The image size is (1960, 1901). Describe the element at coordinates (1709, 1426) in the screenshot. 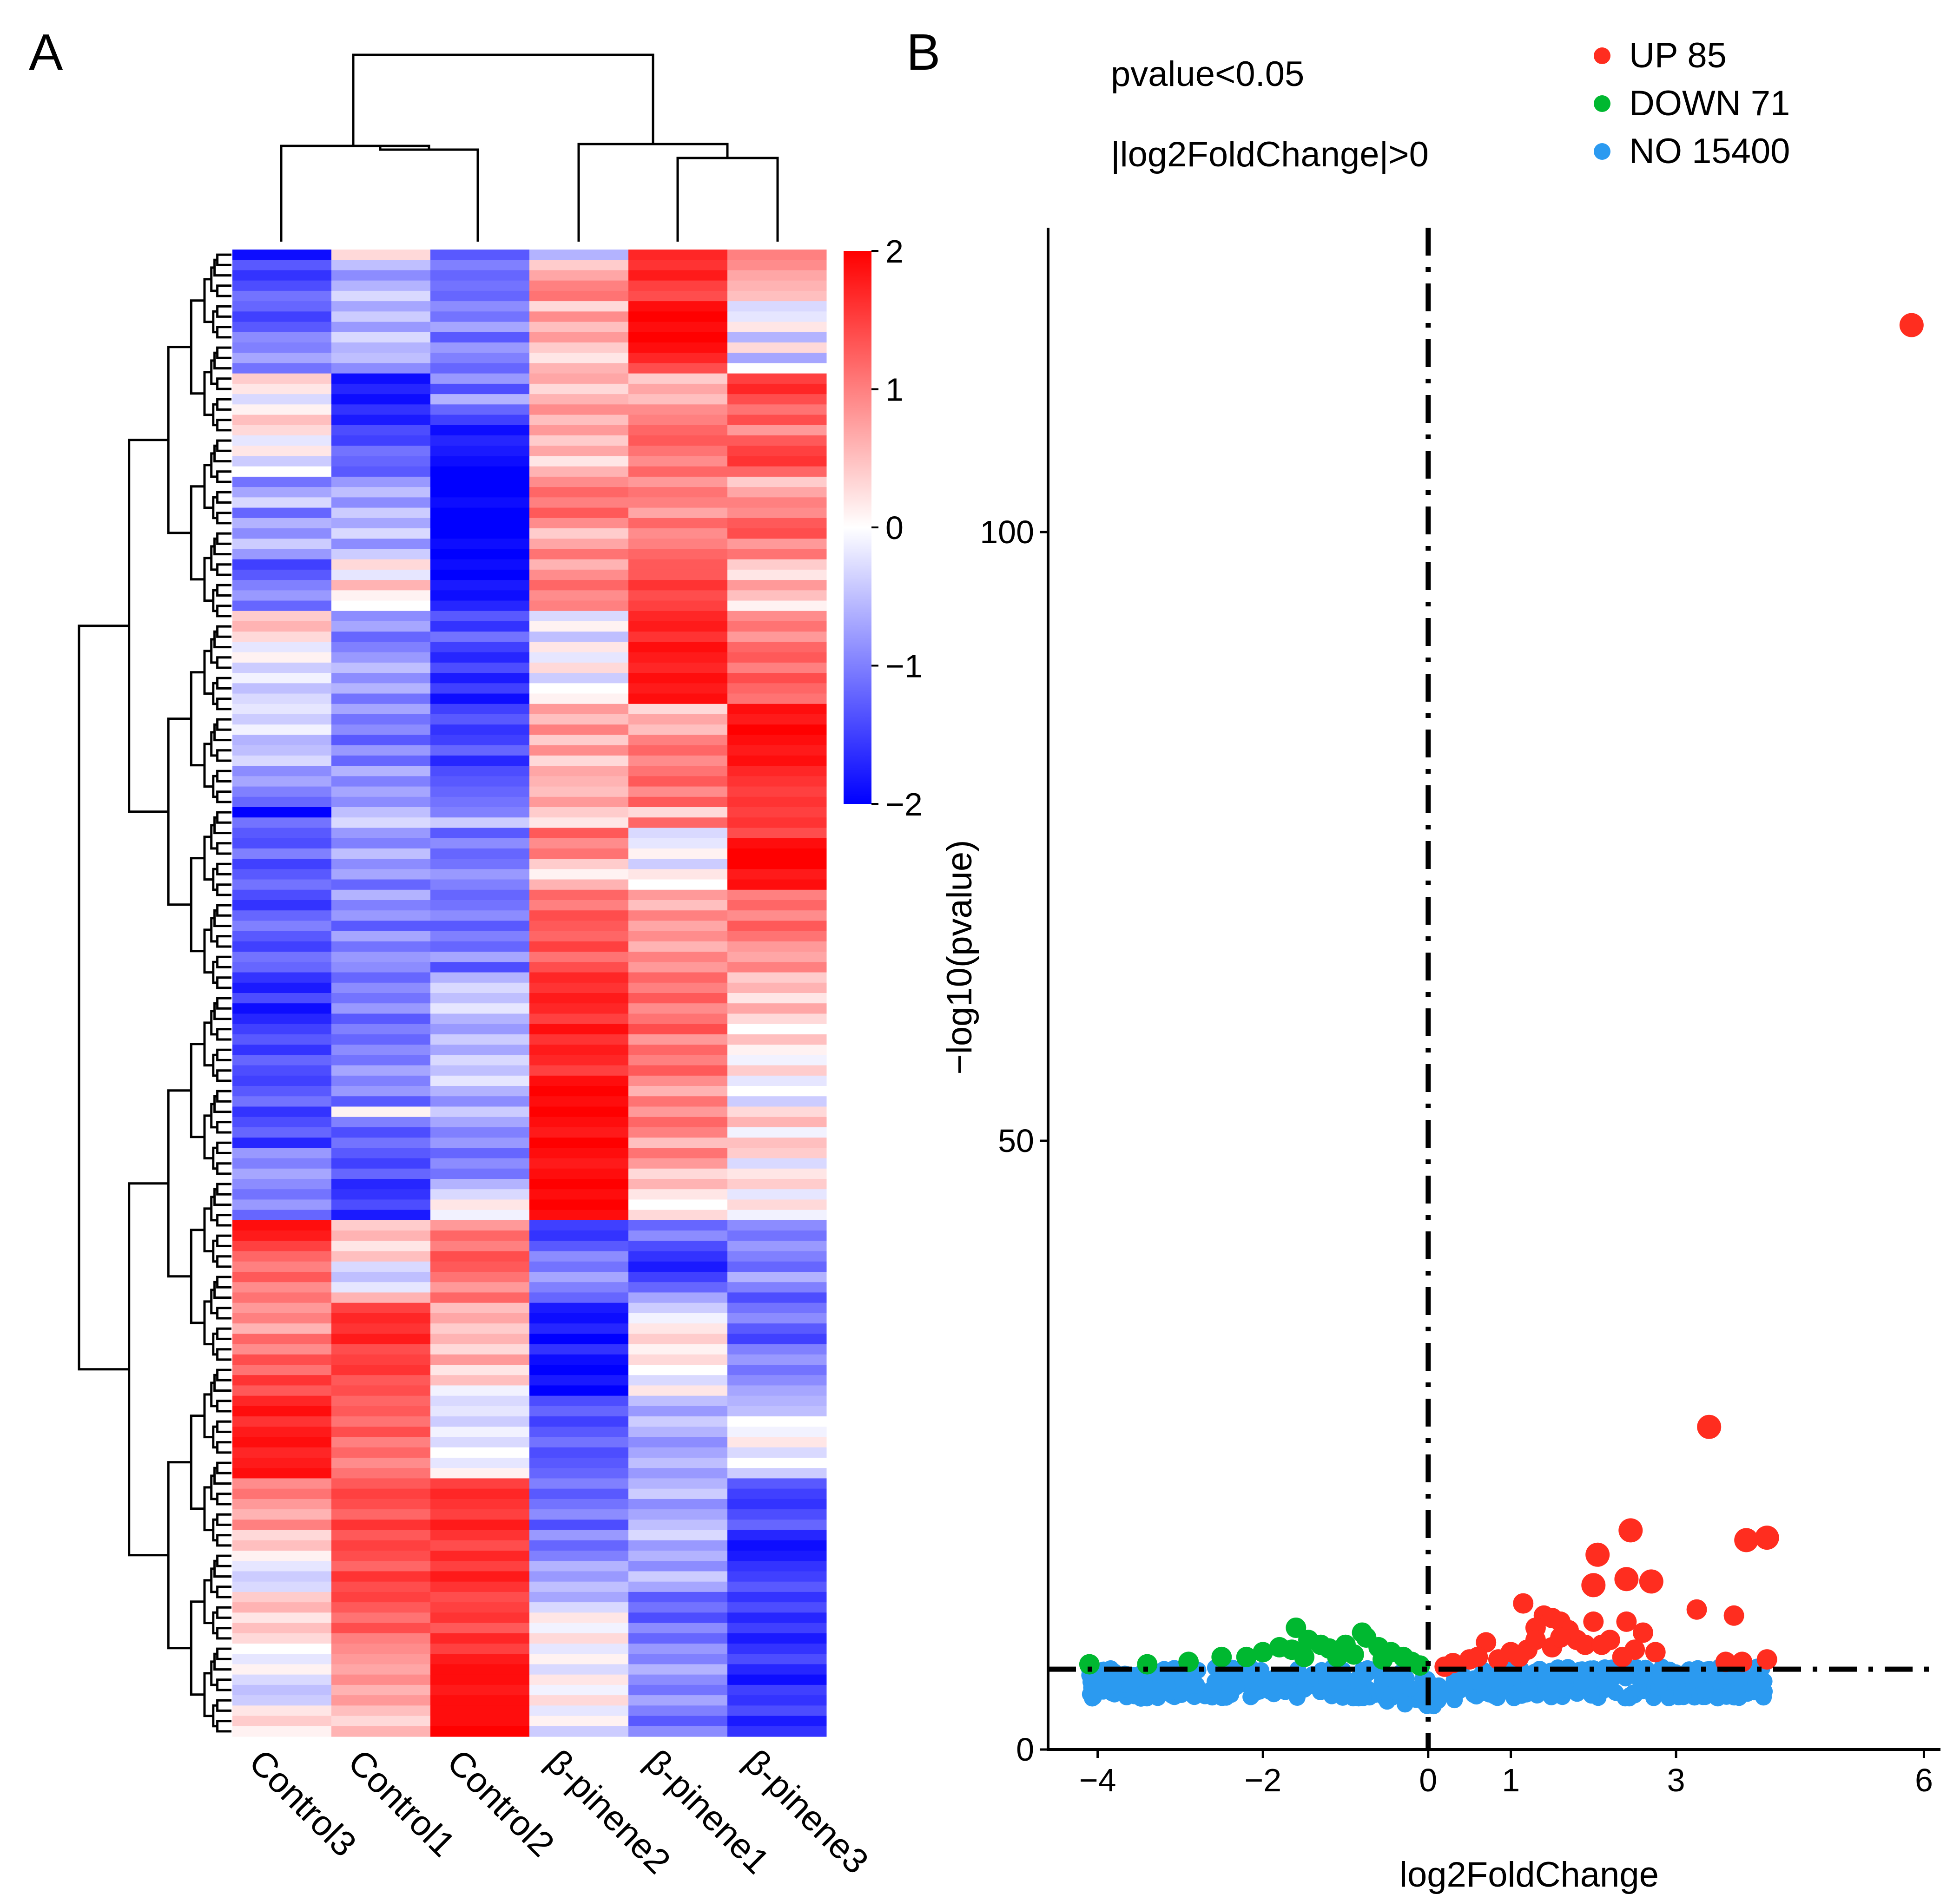

I see `up-point` at that location.